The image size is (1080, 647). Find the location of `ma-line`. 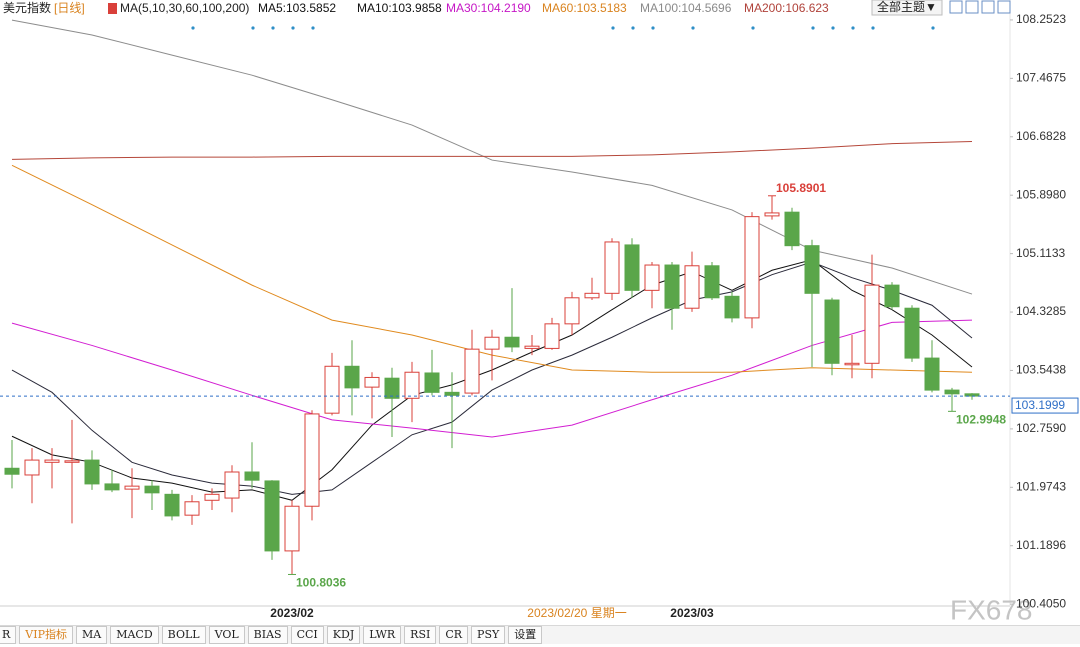

ma-line is located at coordinates (492, 150).